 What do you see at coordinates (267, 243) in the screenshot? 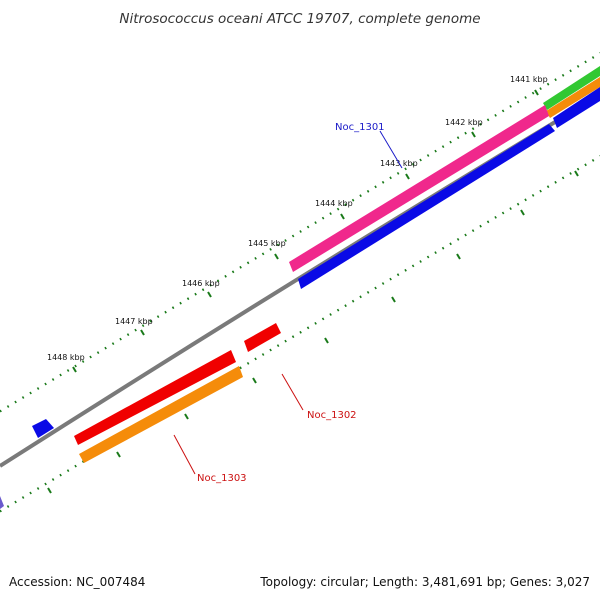
I see `tick-label-1445: 1445 kbp` at bounding box center [267, 243].